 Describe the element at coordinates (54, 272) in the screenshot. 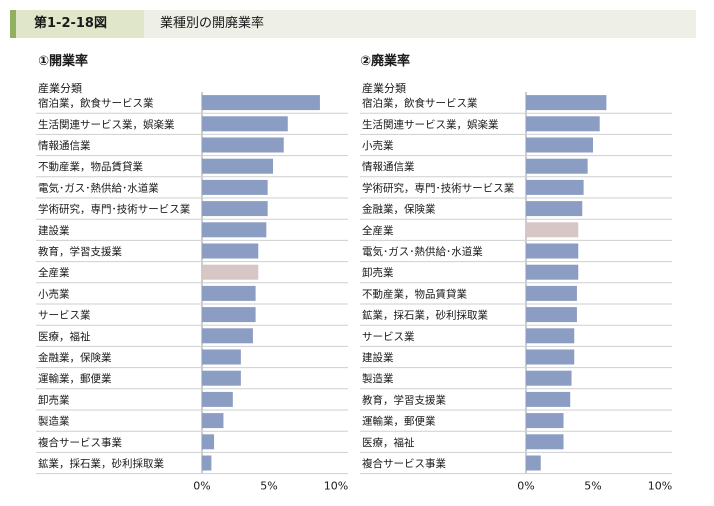

I see `opening-category-label: 全産業` at that location.